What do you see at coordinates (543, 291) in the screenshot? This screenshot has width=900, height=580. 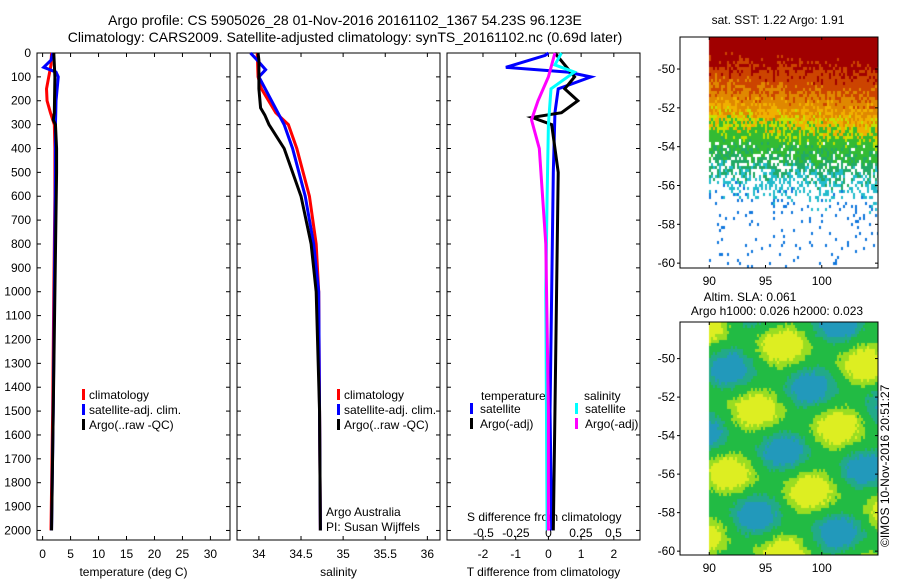 I see `series-line-s-argo-adj-` at bounding box center [543, 291].